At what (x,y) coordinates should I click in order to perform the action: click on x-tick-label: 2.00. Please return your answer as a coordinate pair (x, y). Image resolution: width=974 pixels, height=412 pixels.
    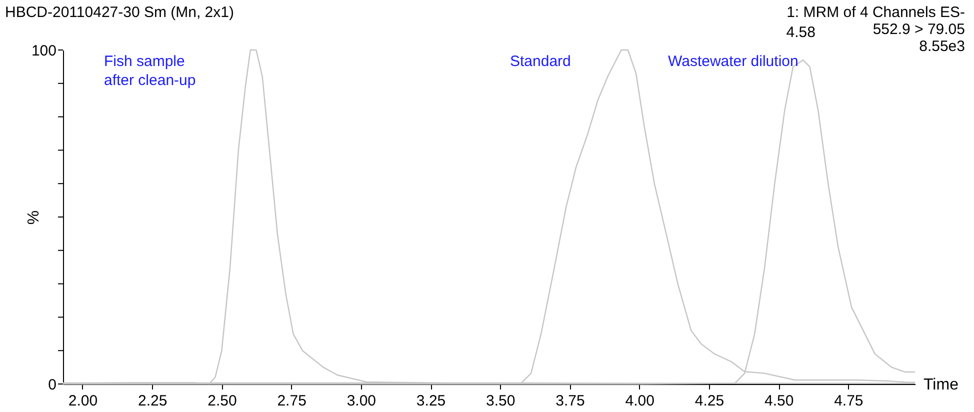
    Looking at the image, I should click on (83, 401).